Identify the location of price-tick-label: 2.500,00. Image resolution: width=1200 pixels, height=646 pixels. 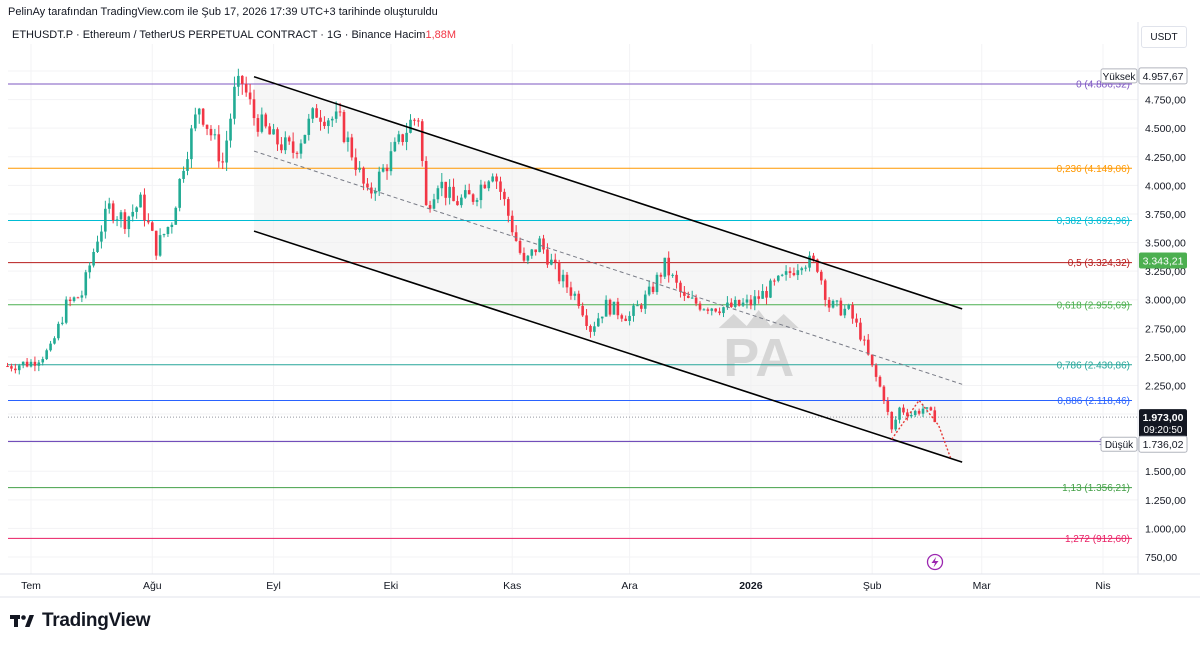
(1165, 358).